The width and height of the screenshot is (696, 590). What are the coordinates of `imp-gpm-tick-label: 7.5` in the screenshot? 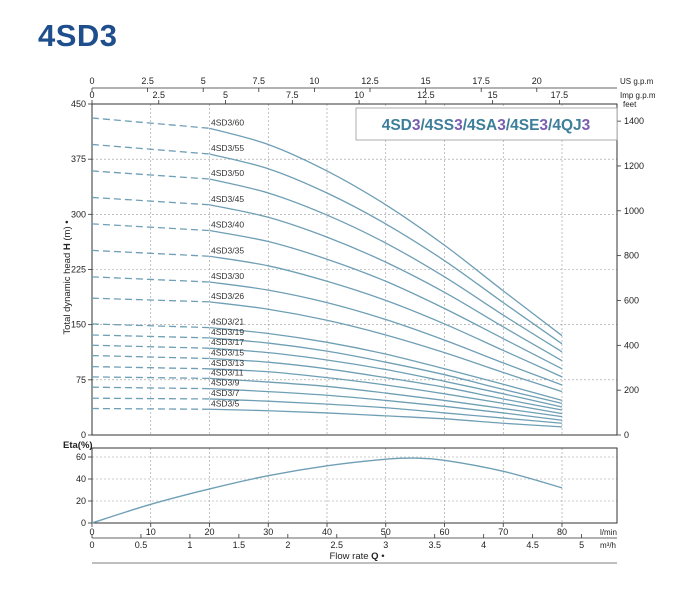 It's located at (292, 95).